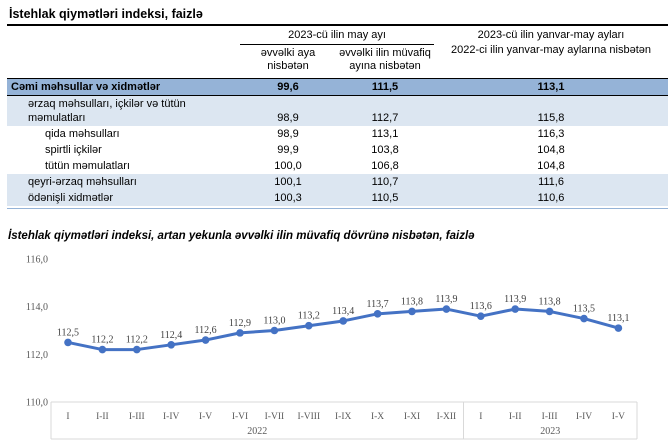 The width and height of the screenshot is (668, 448). Describe the element at coordinates (584, 417) in the screenshot. I see `x-axis-tick-label: I-IV` at that location.